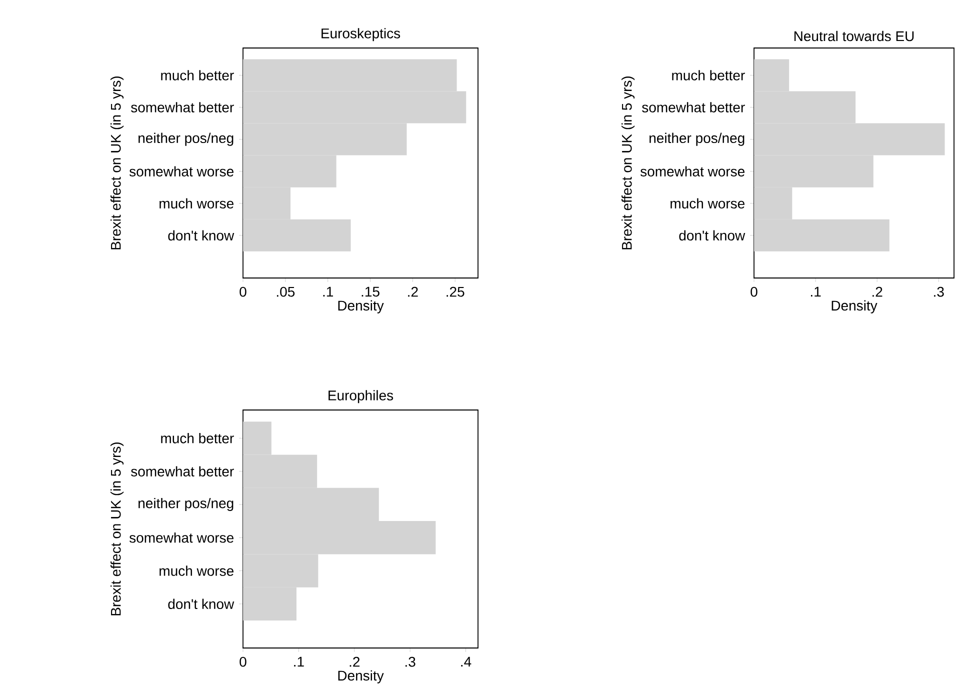 The width and height of the screenshot is (978, 699). I want to click on x-tick-label: .25, so click(455, 291).